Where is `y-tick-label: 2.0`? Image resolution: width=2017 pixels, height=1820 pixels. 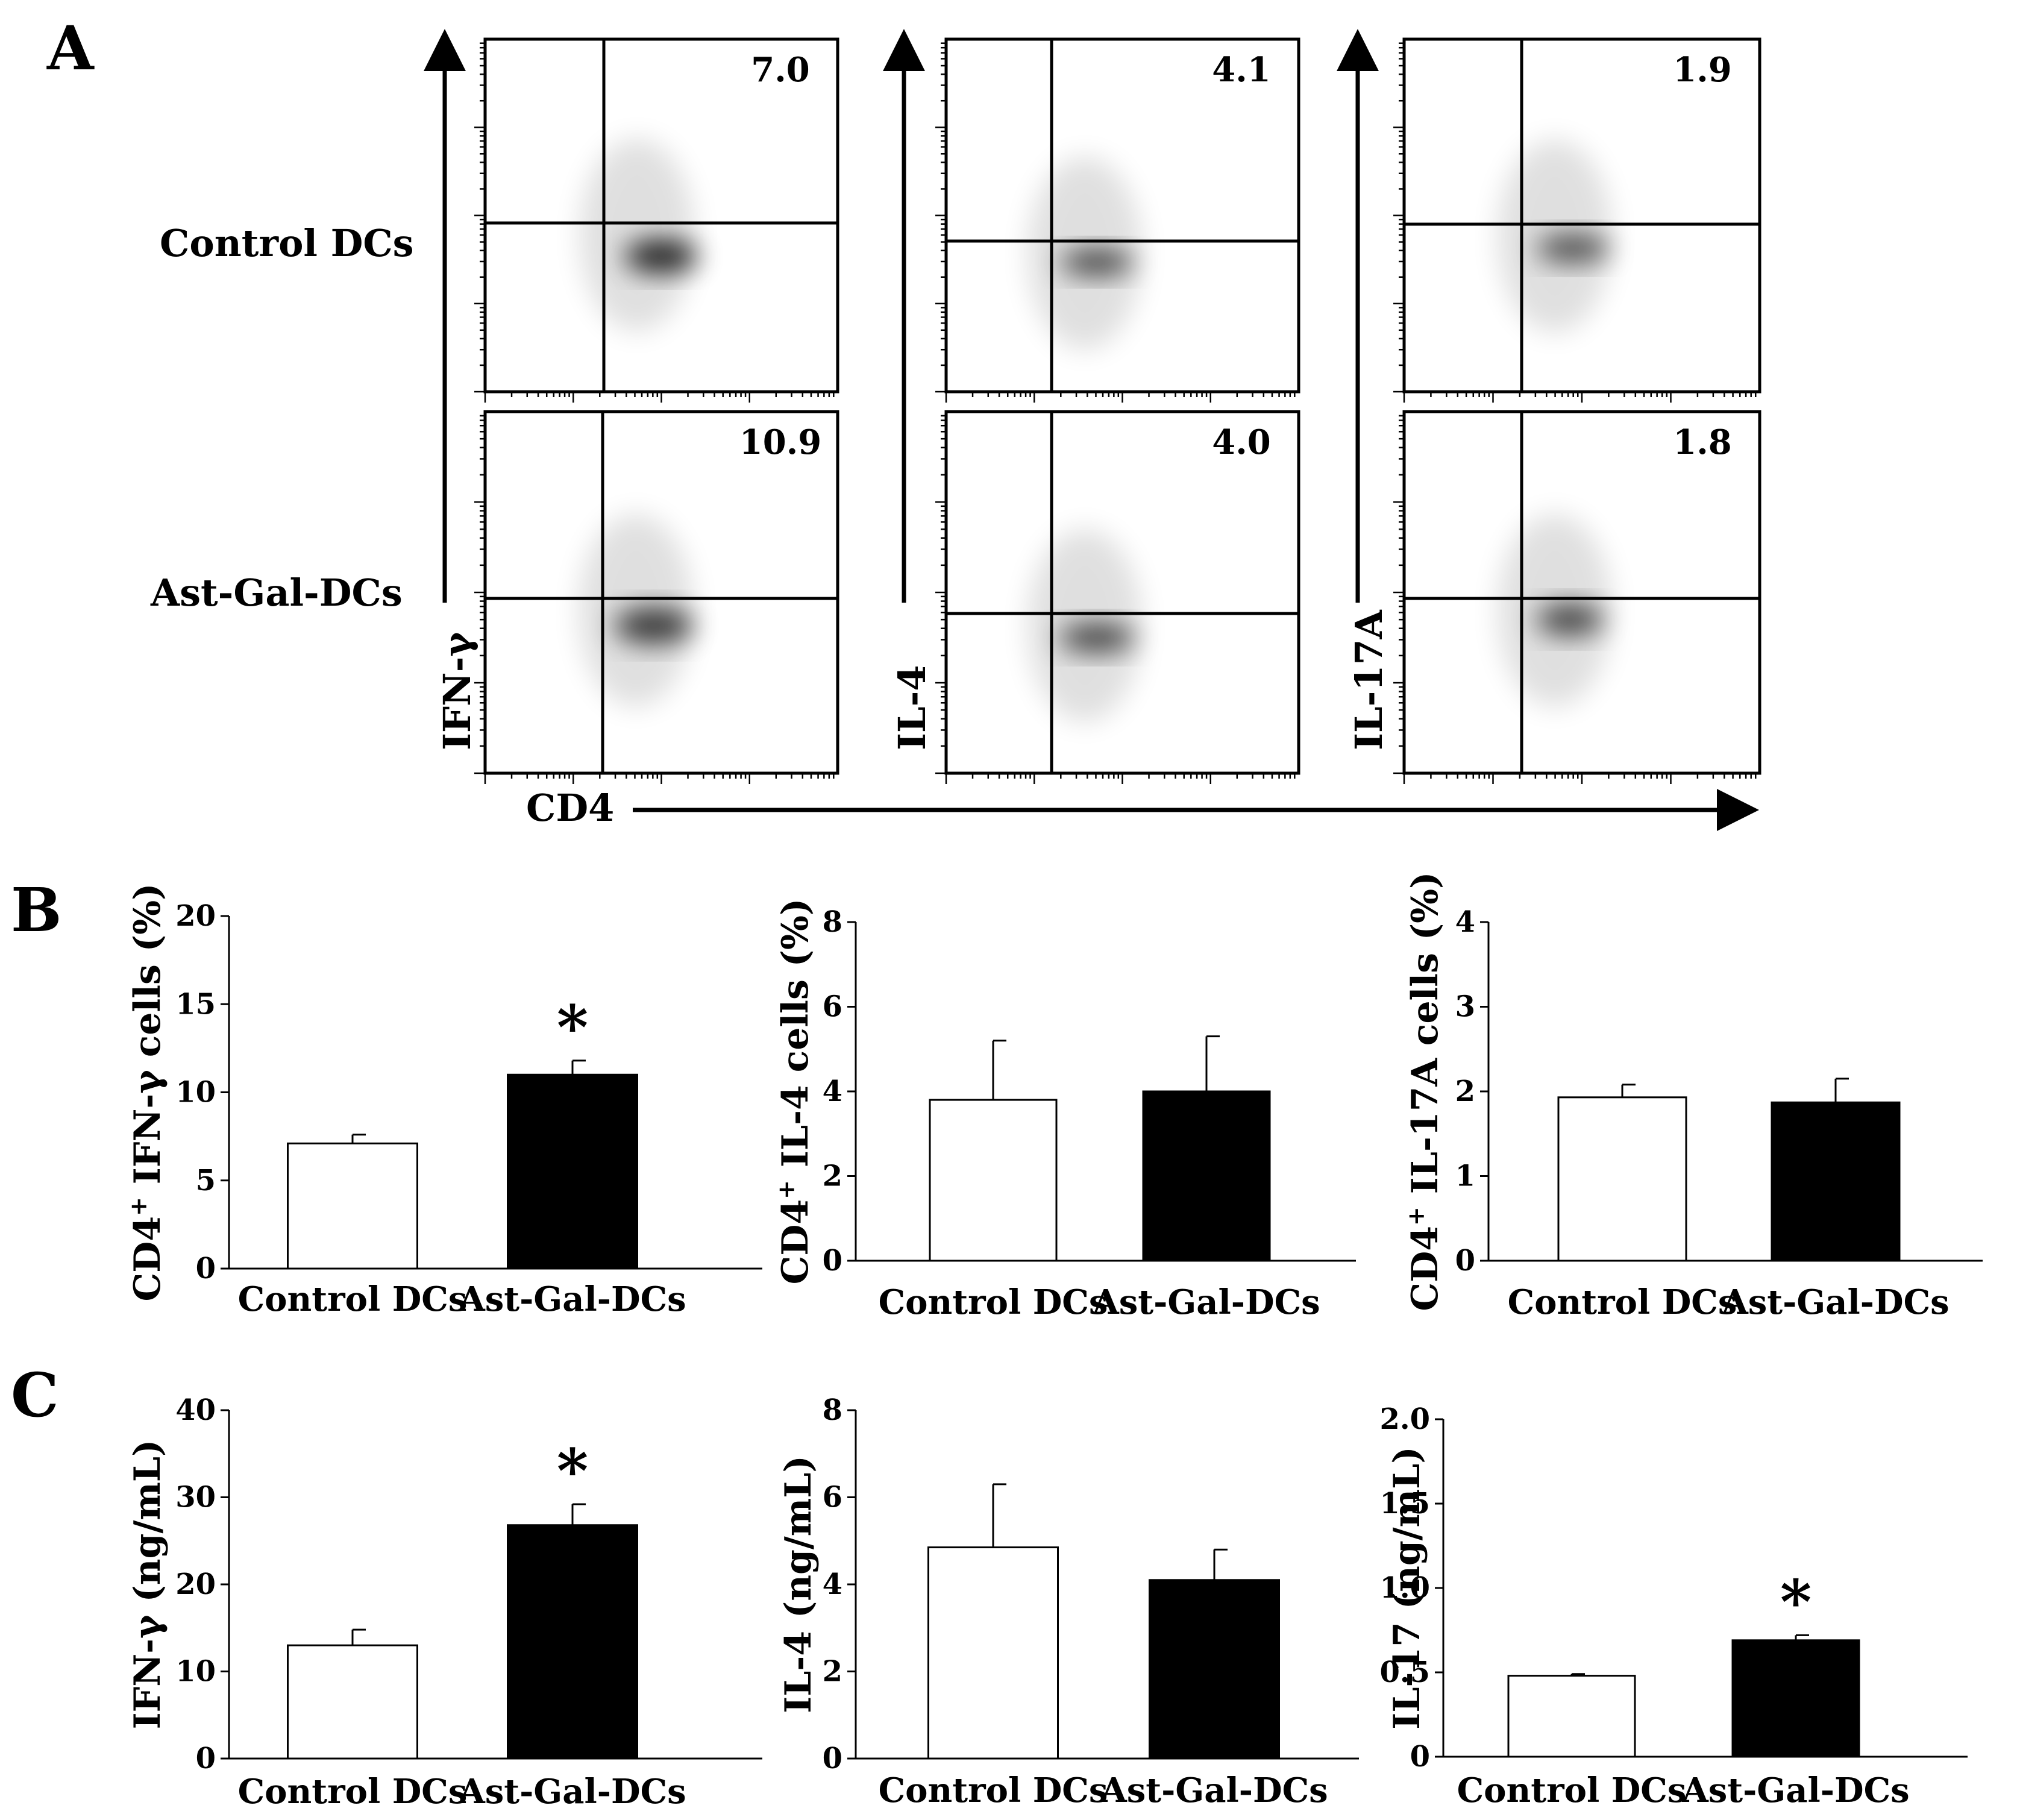 y-tick-label: 2.0 is located at coordinates (1405, 1419).